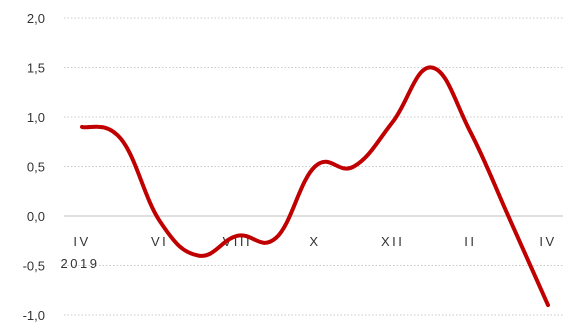 The height and width of the screenshot is (327, 566). What do you see at coordinates (36, 117) in the screenshot?
I see `y-tick-label: 1,0` at bounding box center [36, 117].